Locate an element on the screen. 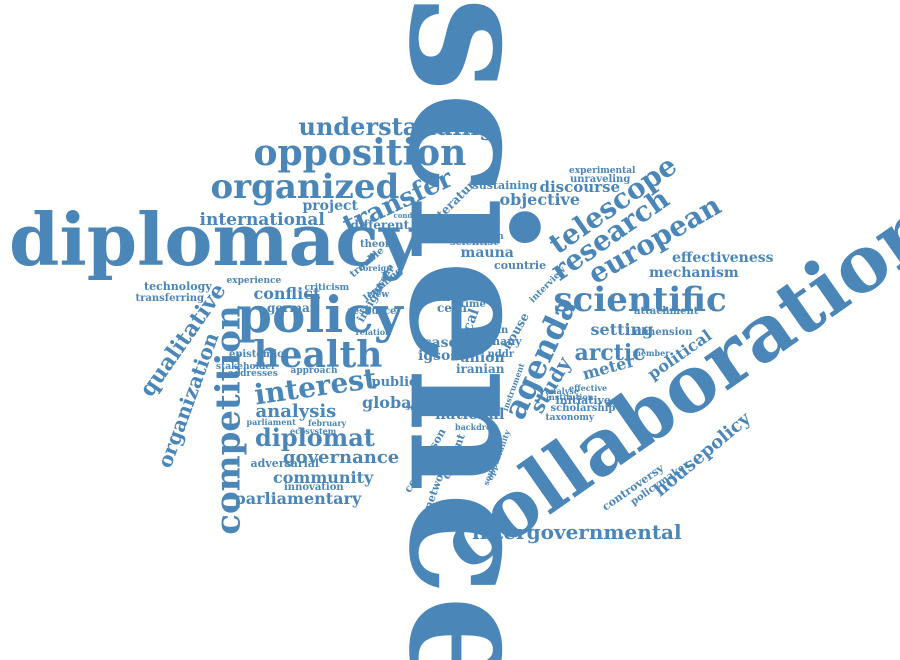 This screenshot has height=660, width=900. word-experience: experience is located at coordinates (254, 280).